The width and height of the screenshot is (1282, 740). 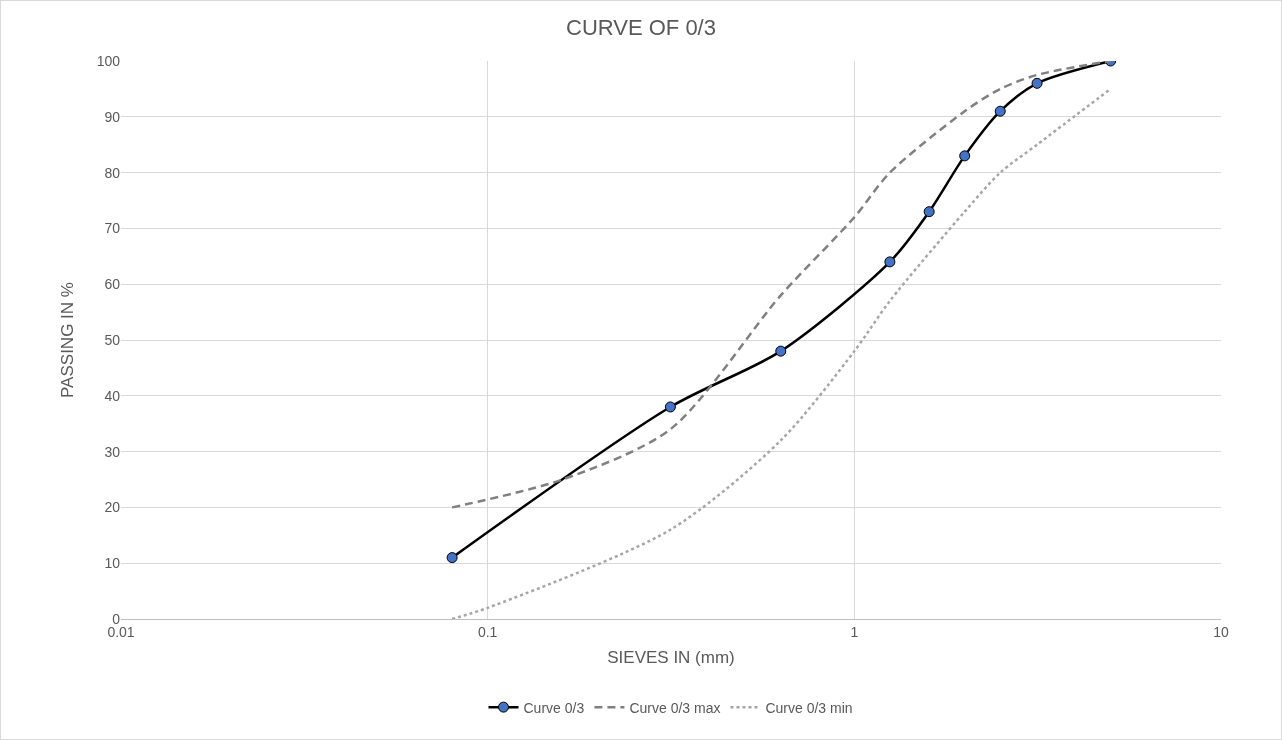 What do you see at coordinates (112, 507) in the screenshot?
I see `y-tick-label: 20` at bounding box center [112, 507].